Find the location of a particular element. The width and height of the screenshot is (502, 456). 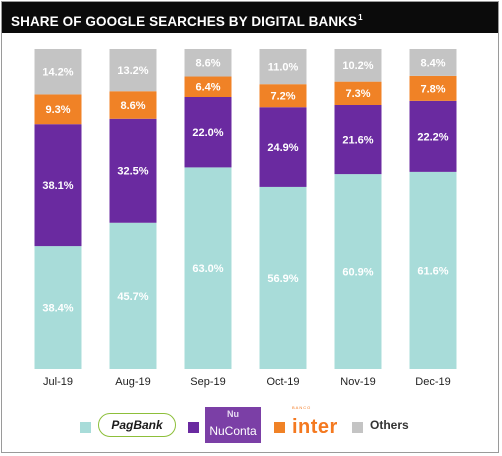

data-label-nuconta: 22.0% is located at coordinates (207, 133).